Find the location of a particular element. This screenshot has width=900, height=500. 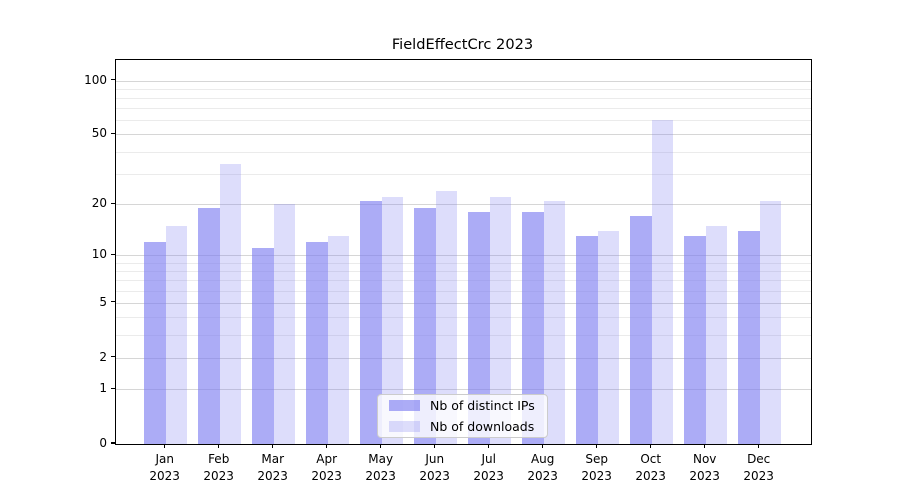

x-axis-label-month: Jan is located at coordinates (164, 459).